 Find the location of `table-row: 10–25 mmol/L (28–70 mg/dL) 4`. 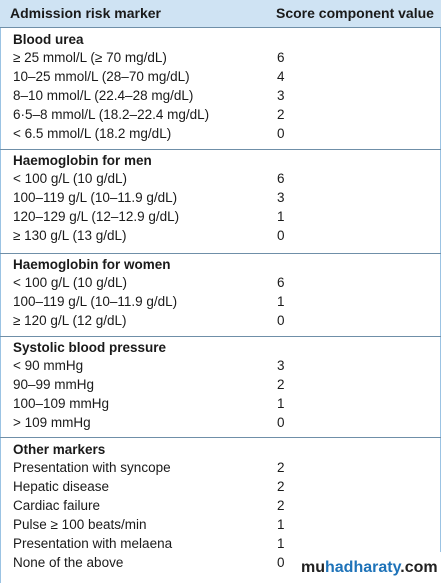

table-row: 10–25 mmol/L (28–70 mg/dL) 4 is located at coordinates (220, 78).